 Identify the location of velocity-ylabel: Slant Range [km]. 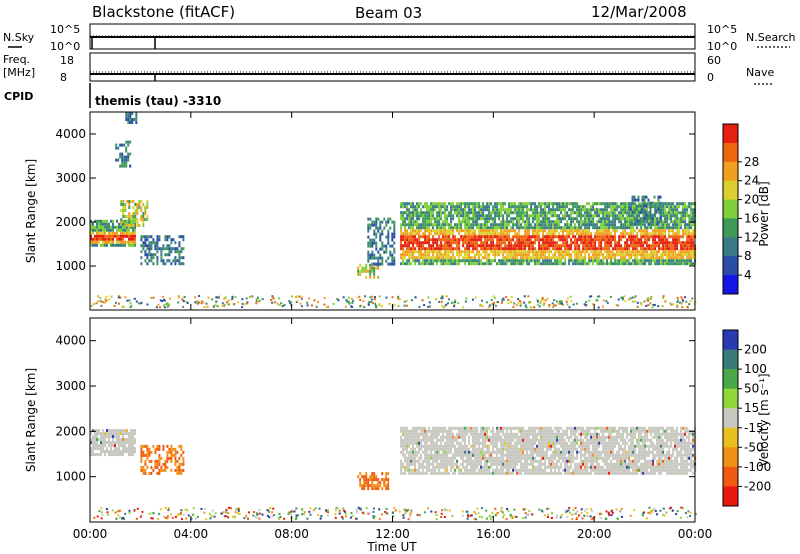
(31, 420).